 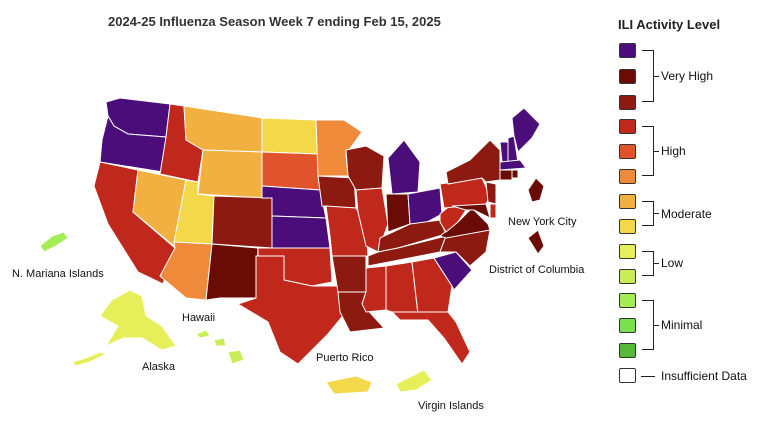 I want to click on label-new-york-city: New York City, so click(x=542, y=222).